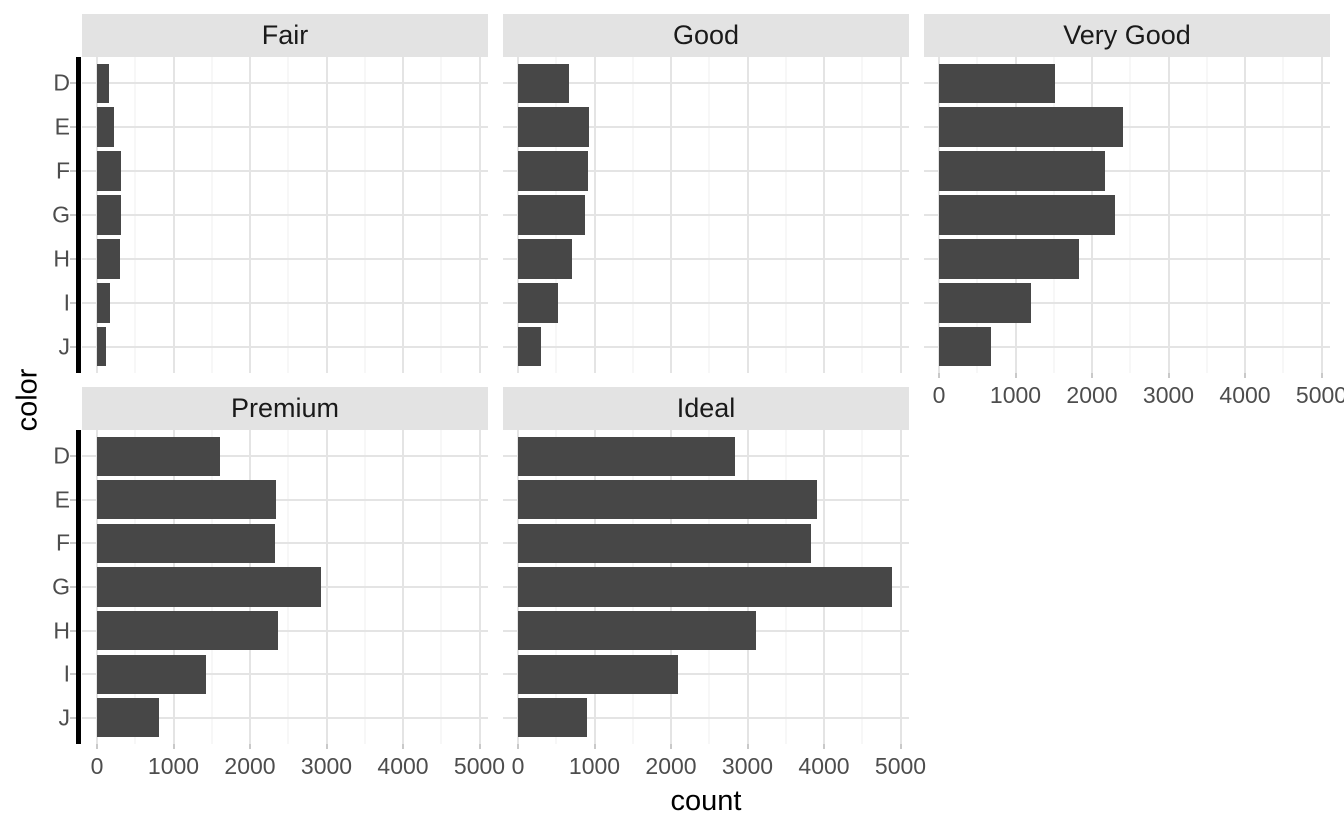 This screenshot has width=1344, height=830. I want to click on bar-very-good-H, so click(1009, 259).